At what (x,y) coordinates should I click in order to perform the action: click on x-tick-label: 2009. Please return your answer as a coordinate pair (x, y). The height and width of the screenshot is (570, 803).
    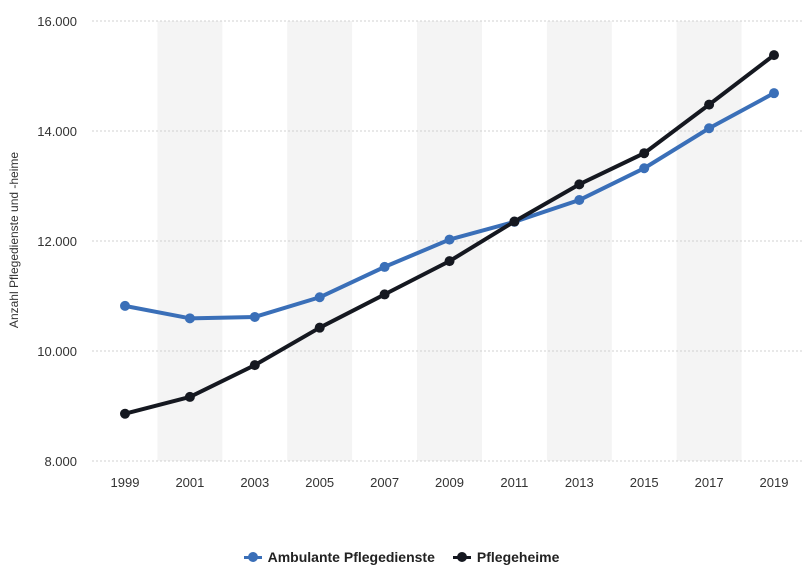
    Looking at the image, I should click on (449, 482).